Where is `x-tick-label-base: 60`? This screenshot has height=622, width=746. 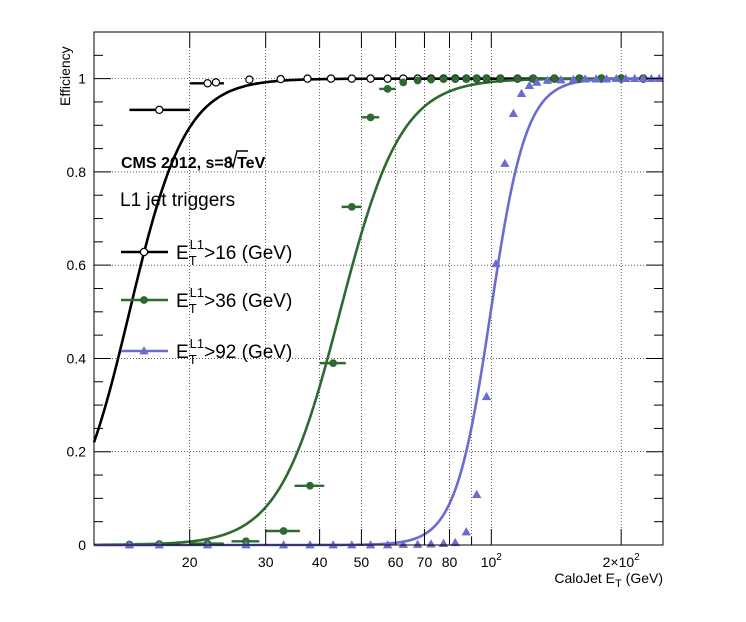
x-tick-label-base: 60 is located at coordinates (396, 562).